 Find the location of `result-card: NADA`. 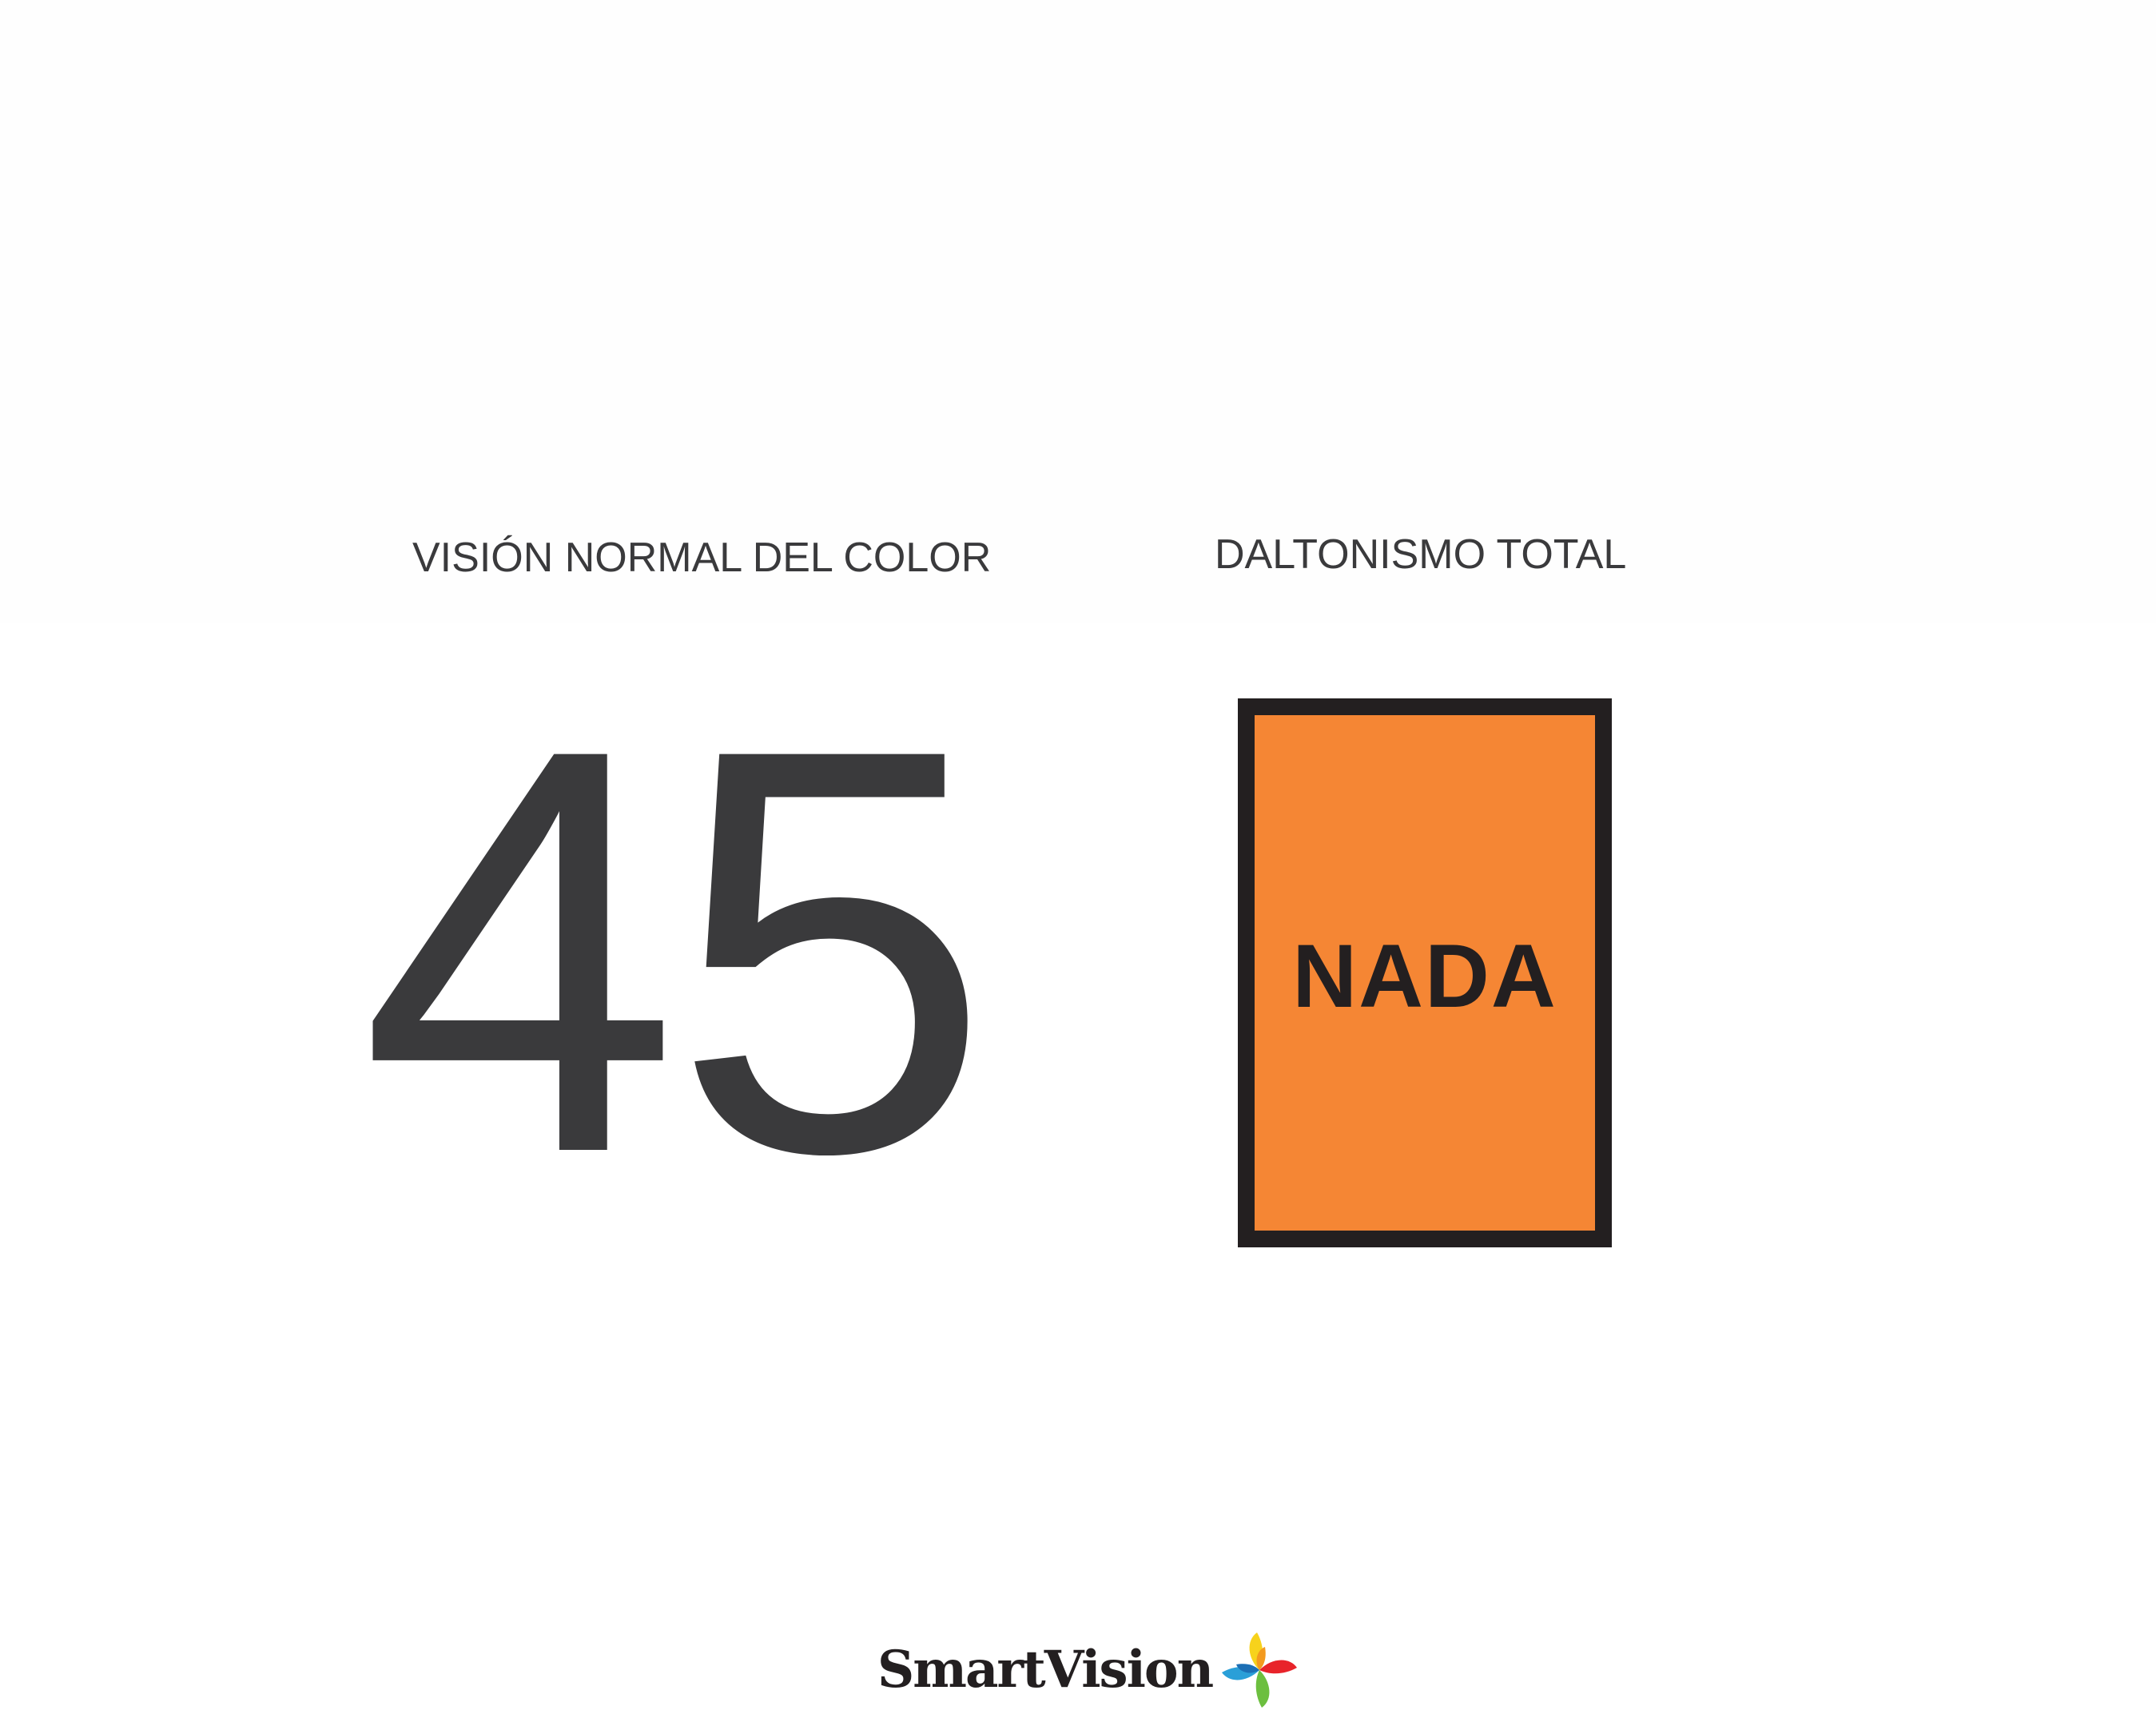

result-card: NADA is located at coordinates (1425, 972).